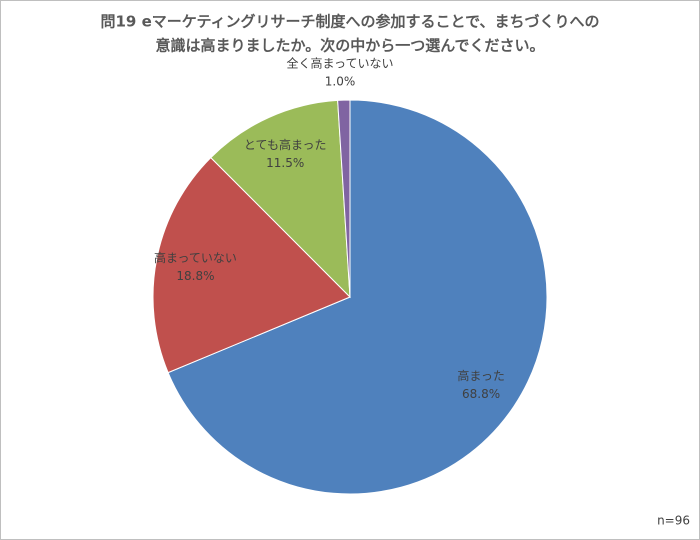 Image resolution: width=700 pixels, height=540 pixels. I want to click on data-label-category: 高まっていない, so click(195, 257).